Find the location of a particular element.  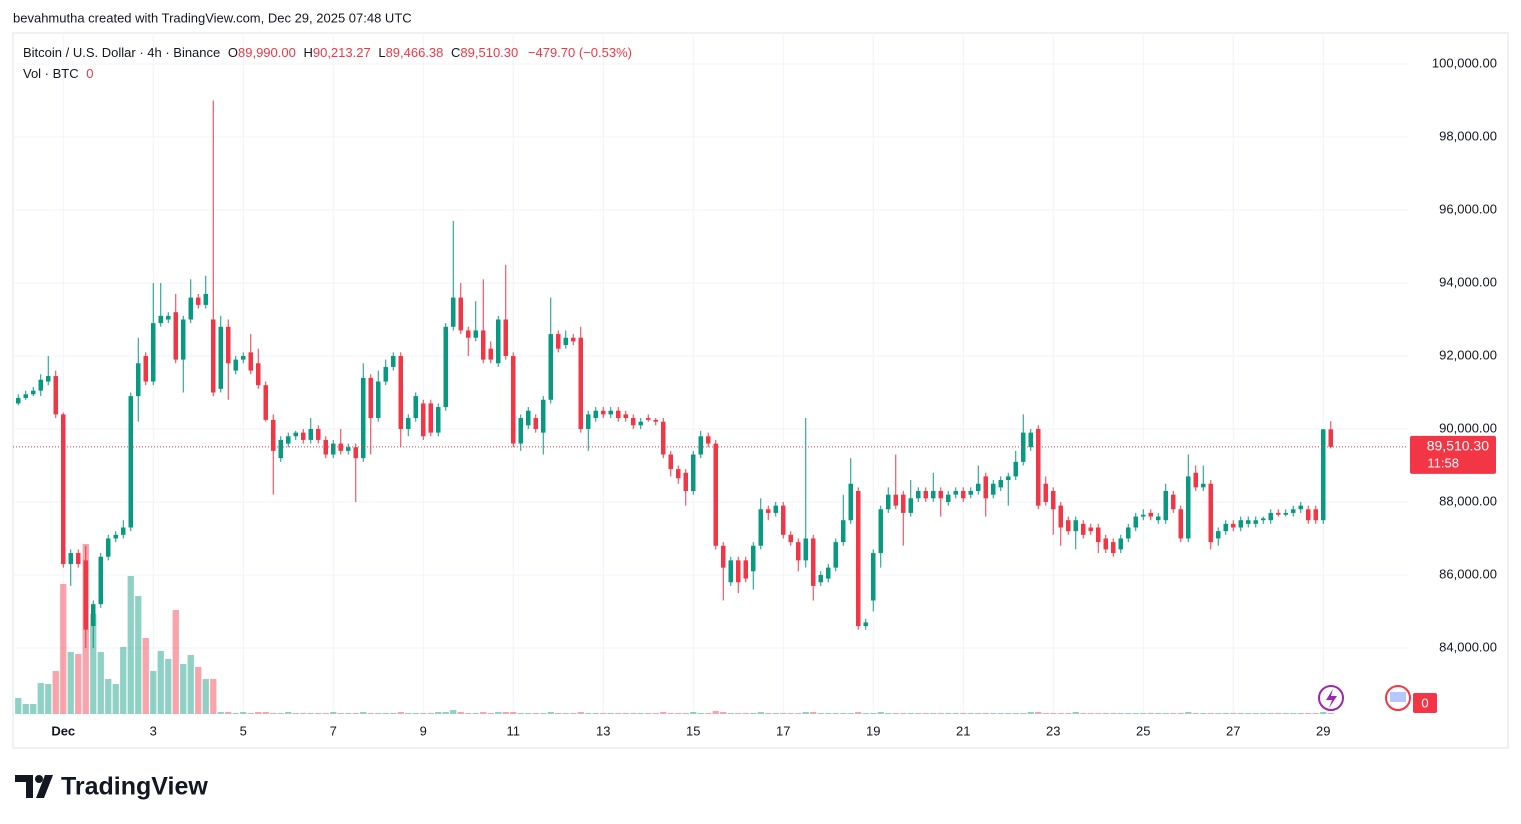

assistant-icon is located at coordinates (1331, 698).